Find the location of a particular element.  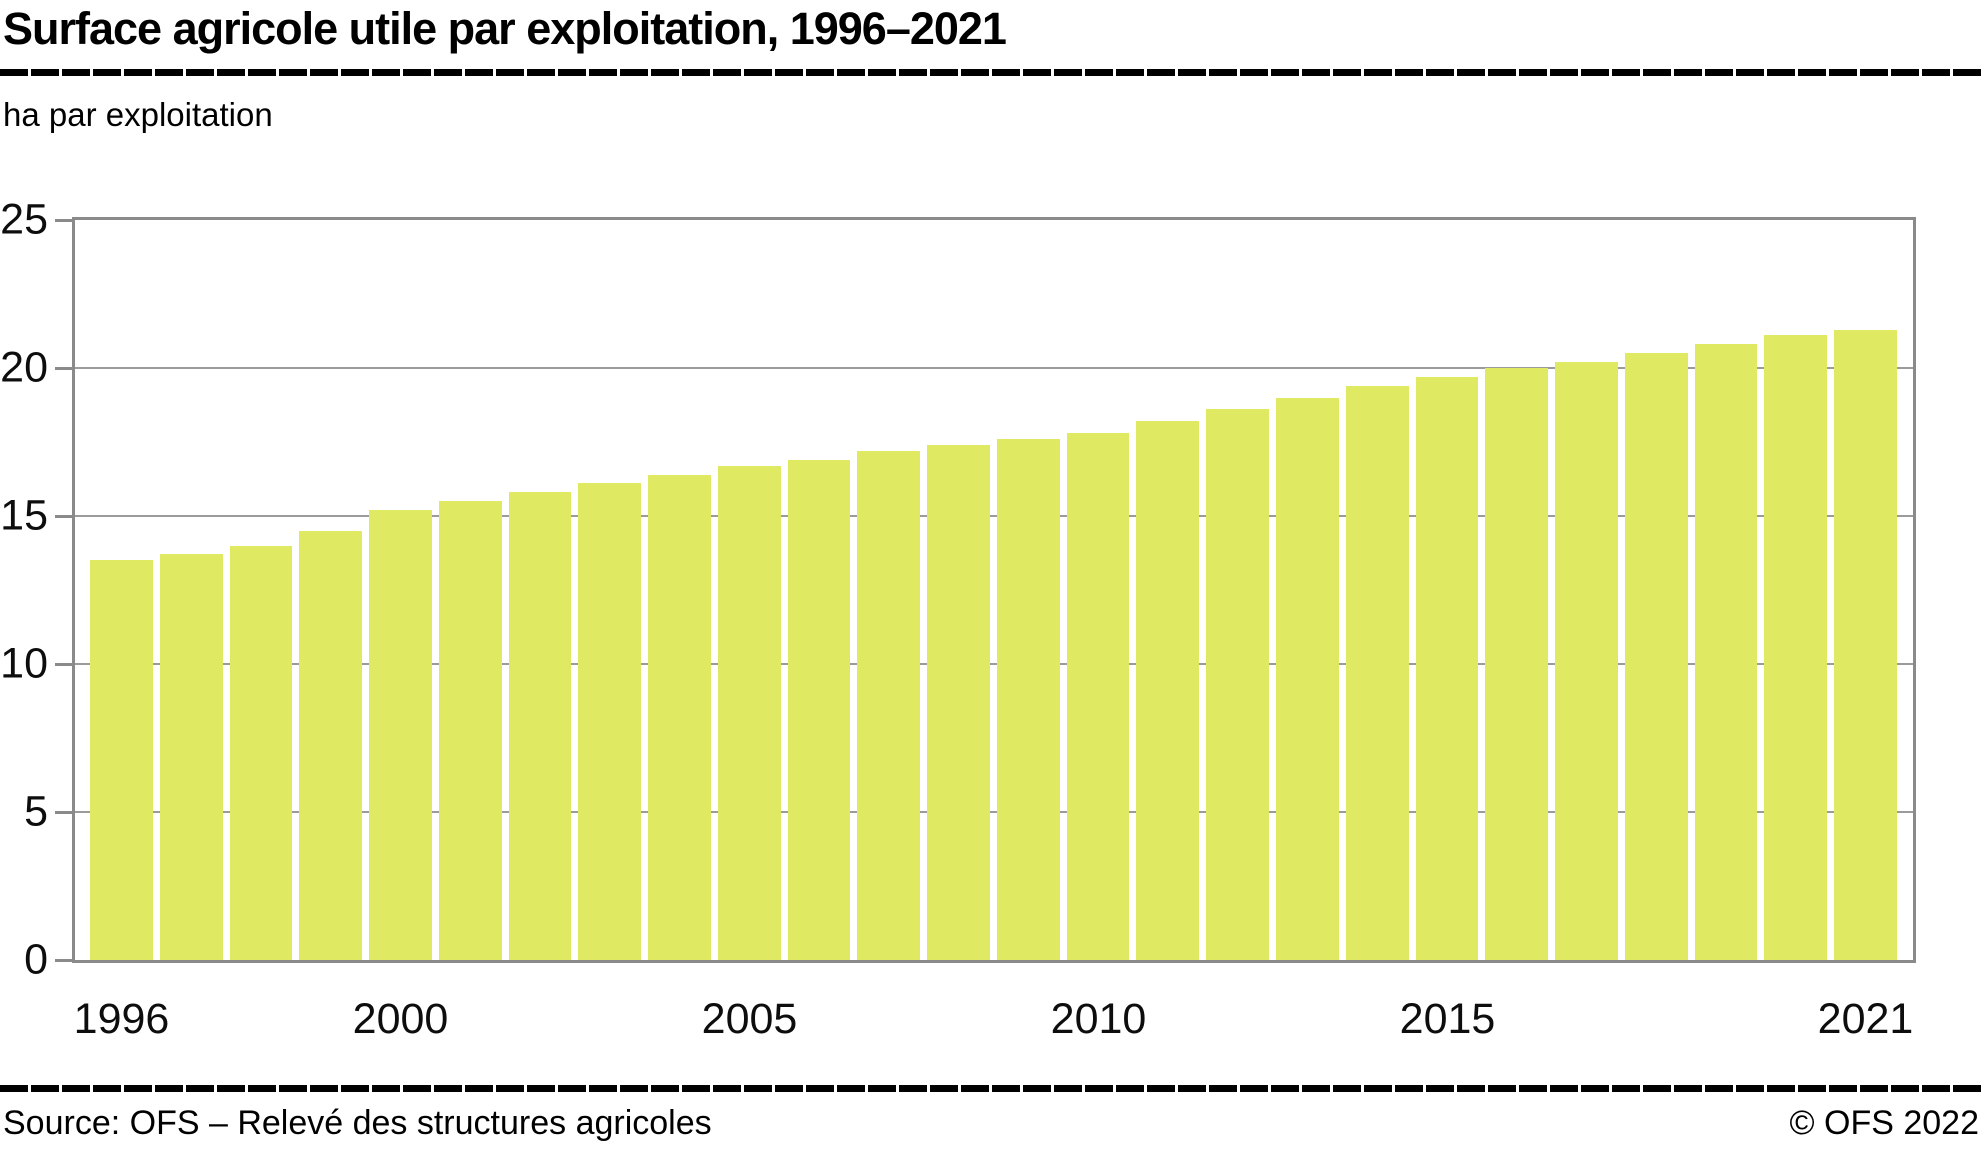

x-axis-labels-layer: 1996 2000 2005 2010 2015 2021 is located at coordinates (994, 1024).